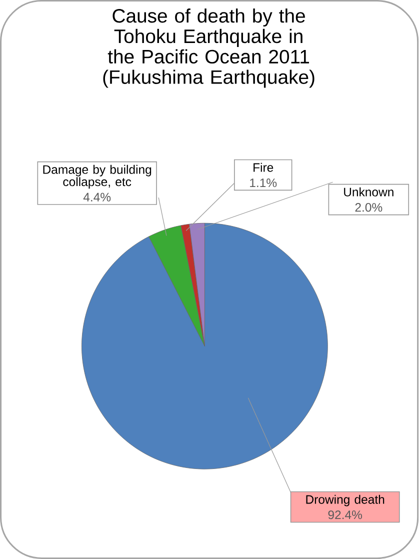 This screenshot has width=419, height=559. What do you see at coordinates (345, 500) in the screenshot?
I see `slice-label: Drowing death` at bounding box center [345, 500].